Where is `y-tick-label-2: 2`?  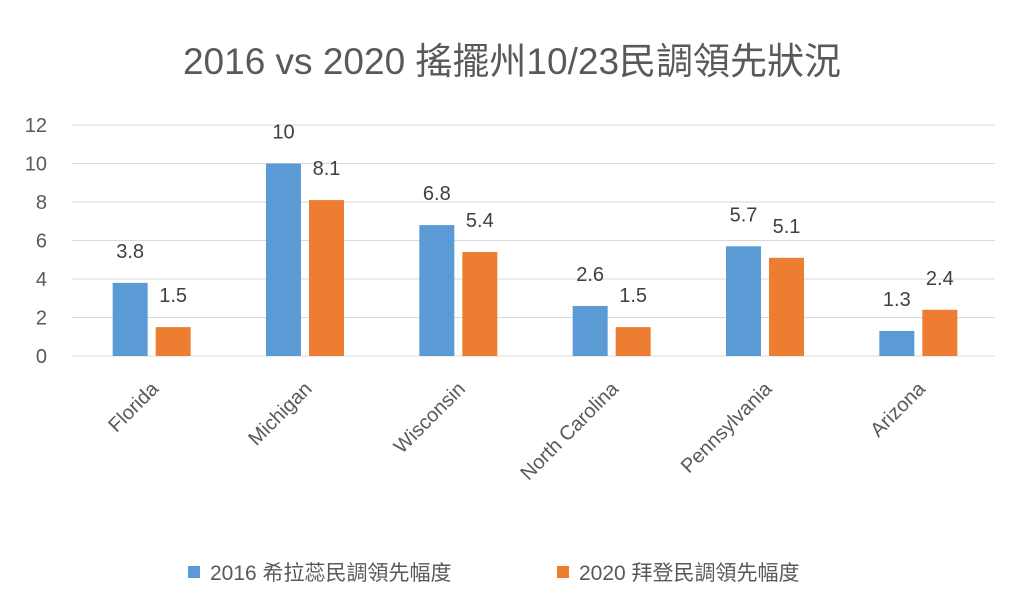
y-tick-label-2: 2 is located at coordinates (41, 319).